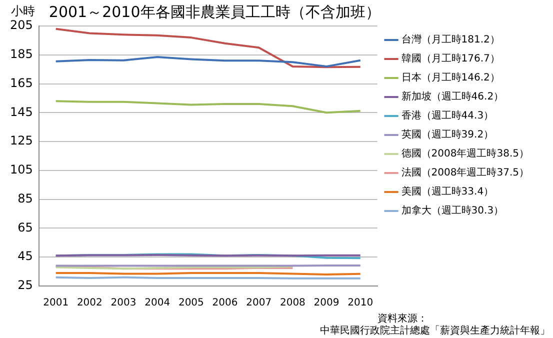  Describe the element at coordinates (22, 11) in the screenshot. I see `y-axis-title: 小時` at that location.